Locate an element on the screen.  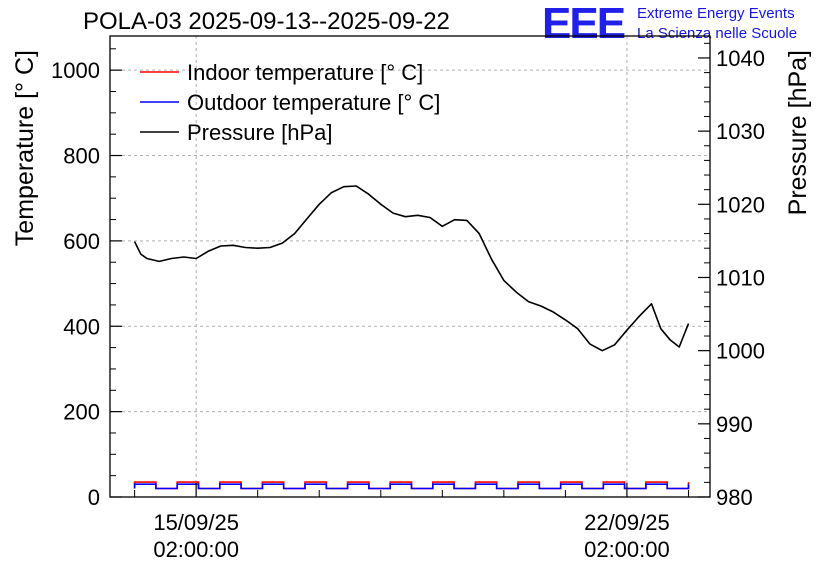
right-tick-label: 1020 is located at coordinates (740, 204).